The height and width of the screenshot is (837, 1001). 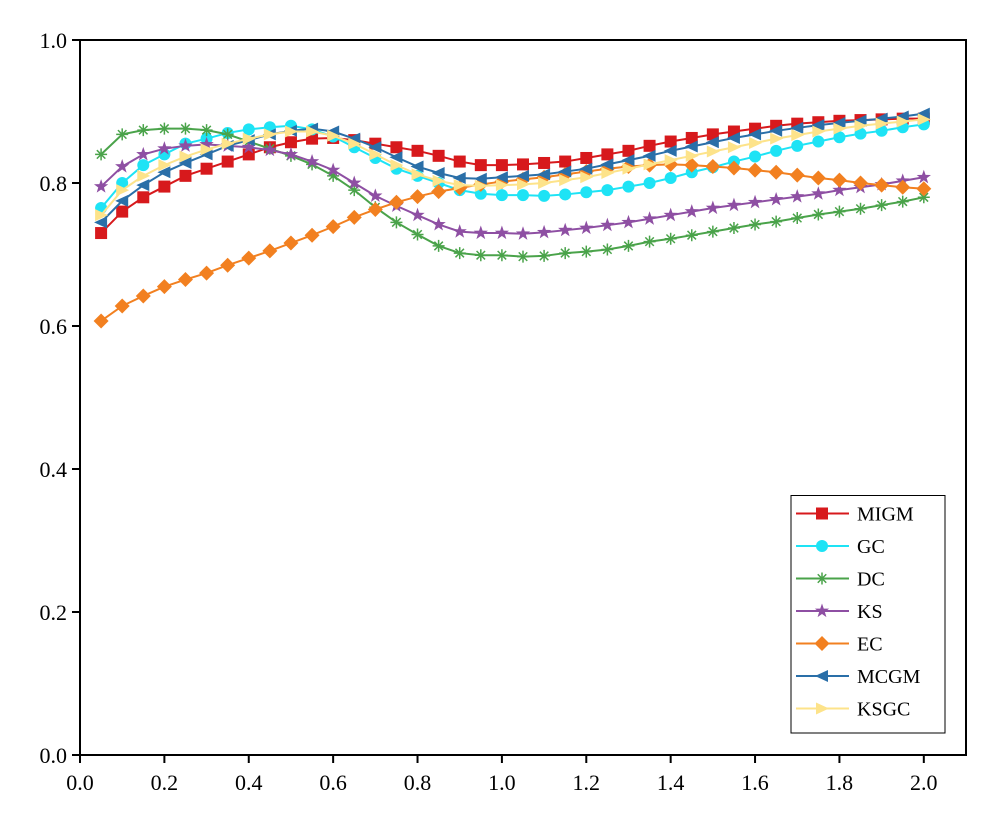 What do you see at coordinates (870, 645) in the screenshot?
I see `legend-label: EC` at bounding box center [870, 645].